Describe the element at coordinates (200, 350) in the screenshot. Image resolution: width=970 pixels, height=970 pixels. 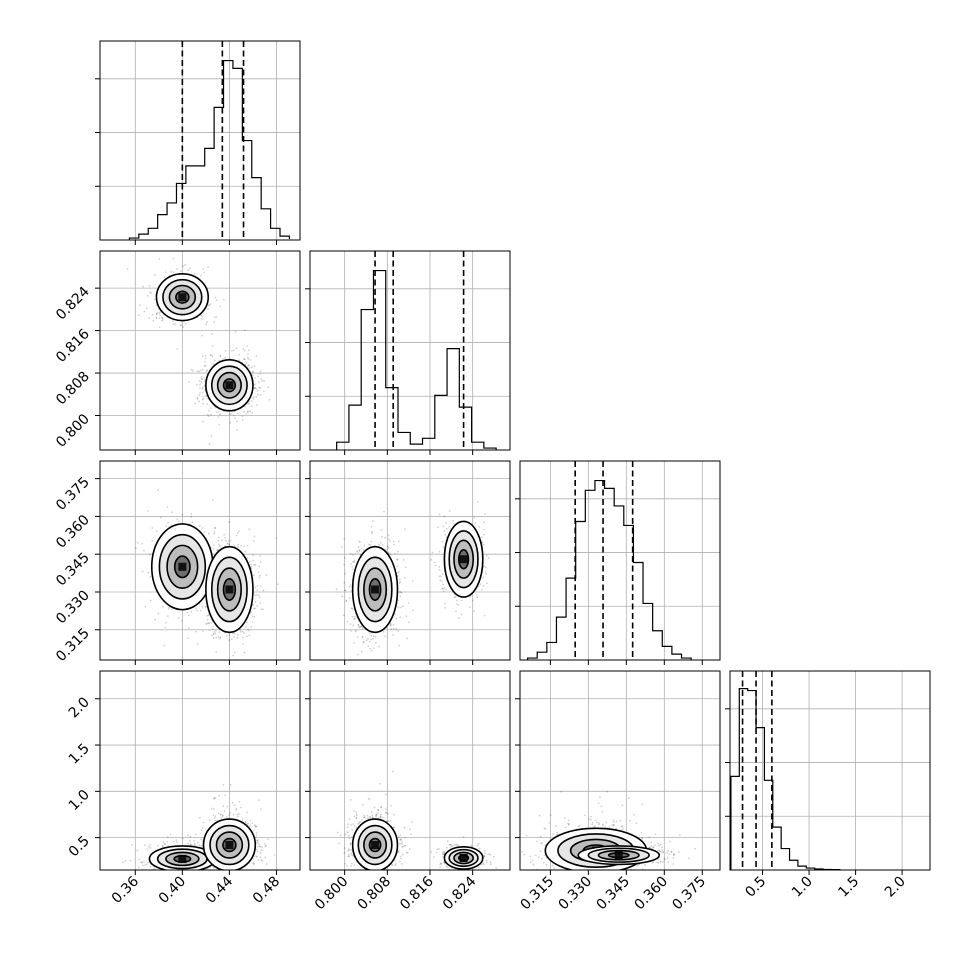
I see `panel-body` at that location.